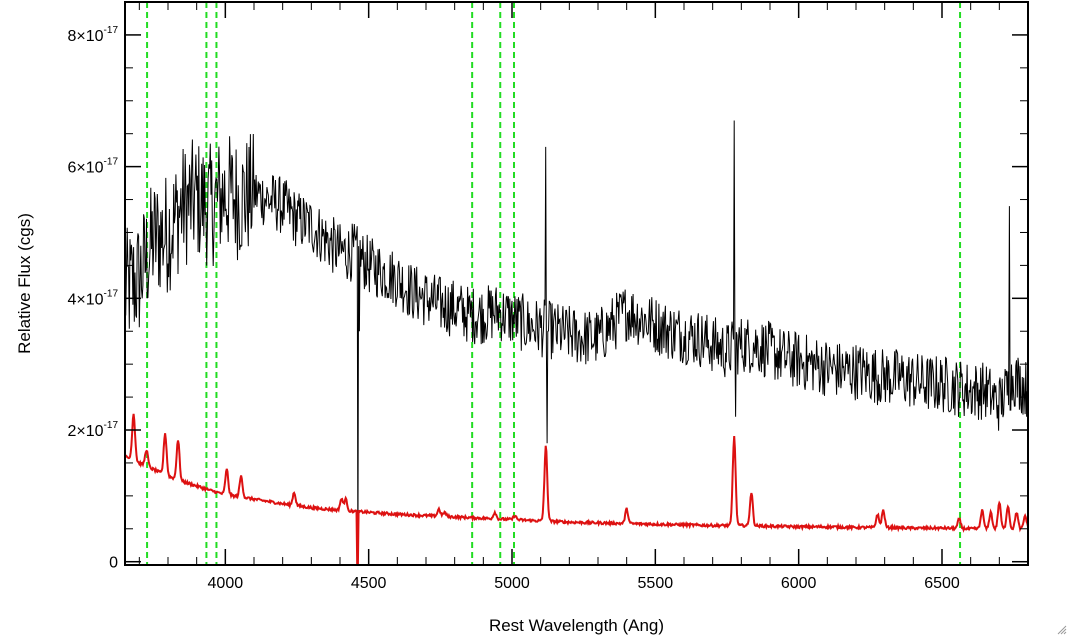 Image resolution: width=1069 pixels, height=637 pixels. I want to click on y-tick-label: 4×10⁻¹⁷, so click(93, 298).